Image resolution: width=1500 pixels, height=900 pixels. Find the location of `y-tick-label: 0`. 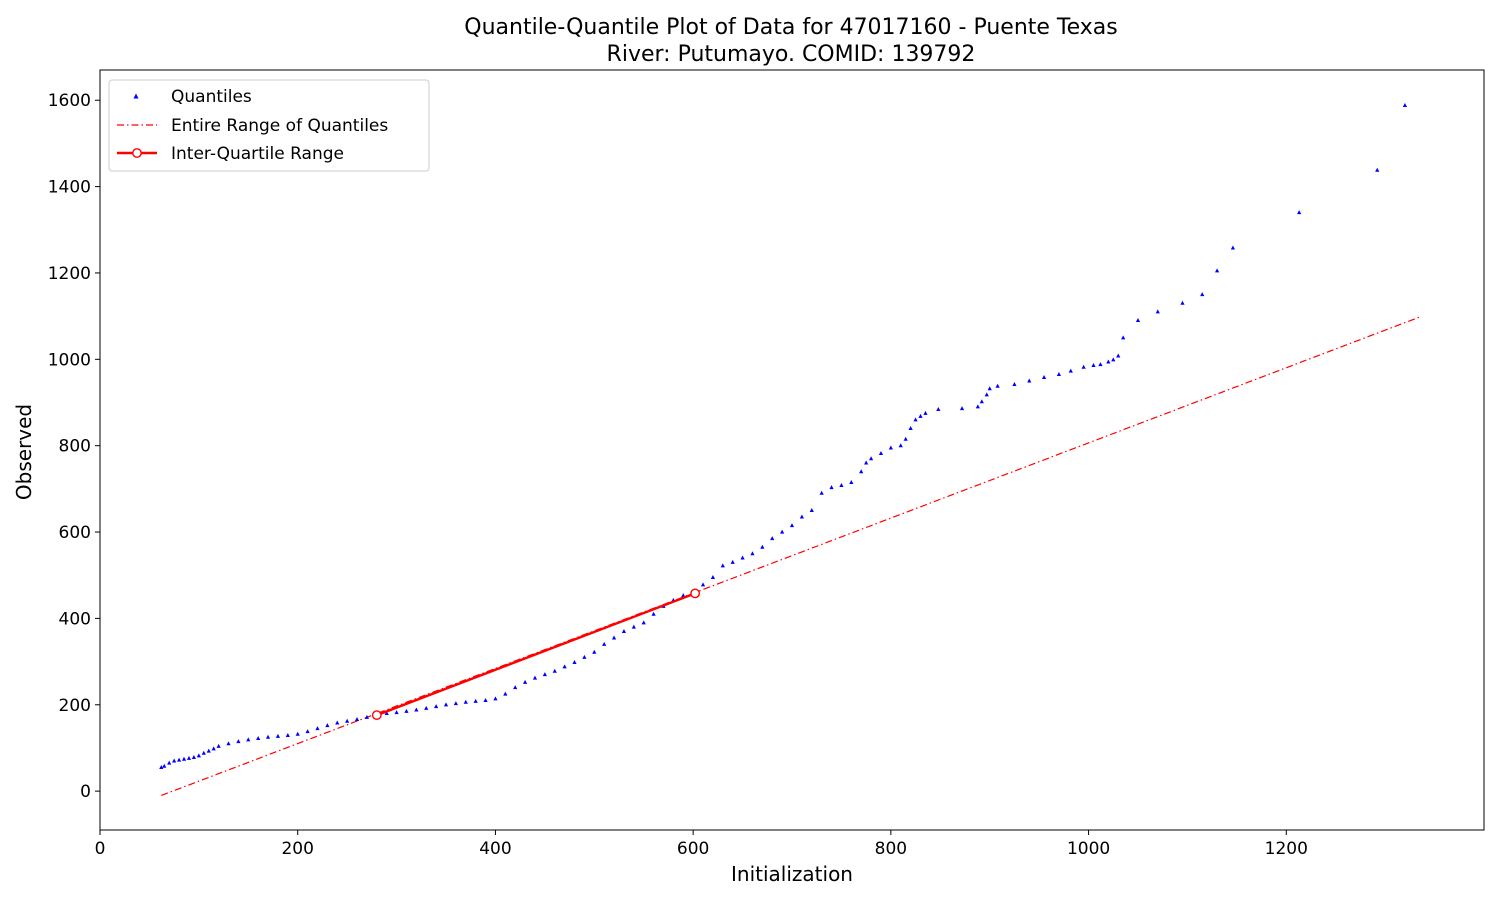

y-tick-label: 0 is located at coordinates (85, 792).